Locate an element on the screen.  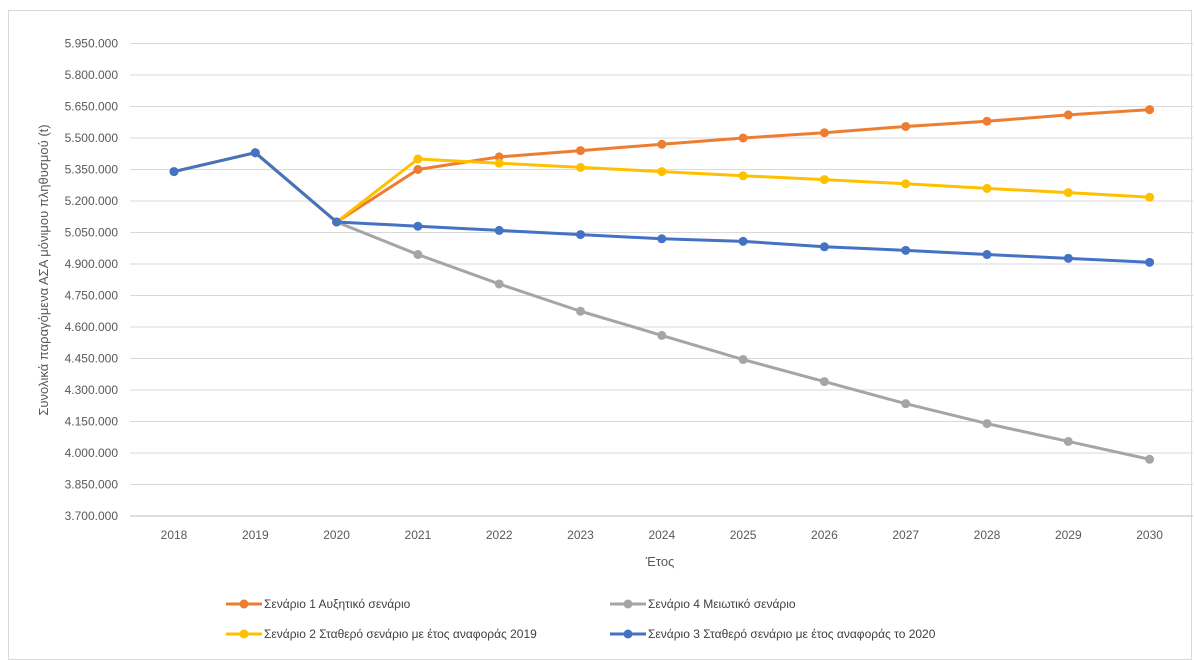
y-tick-label: 4.750.000 is located at coordinates (92, 296).